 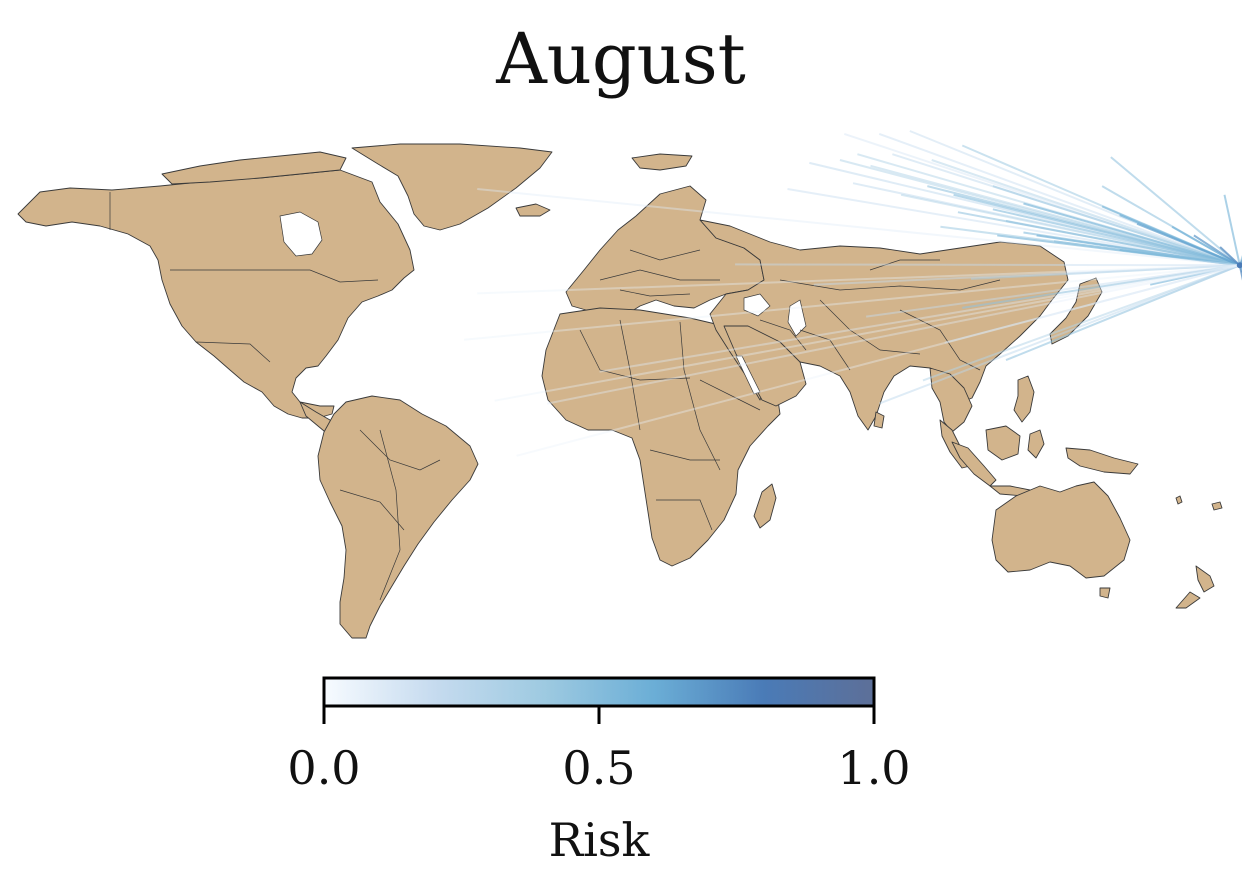 I want to click on colorbar-gradient, so click(x=599, y=692).